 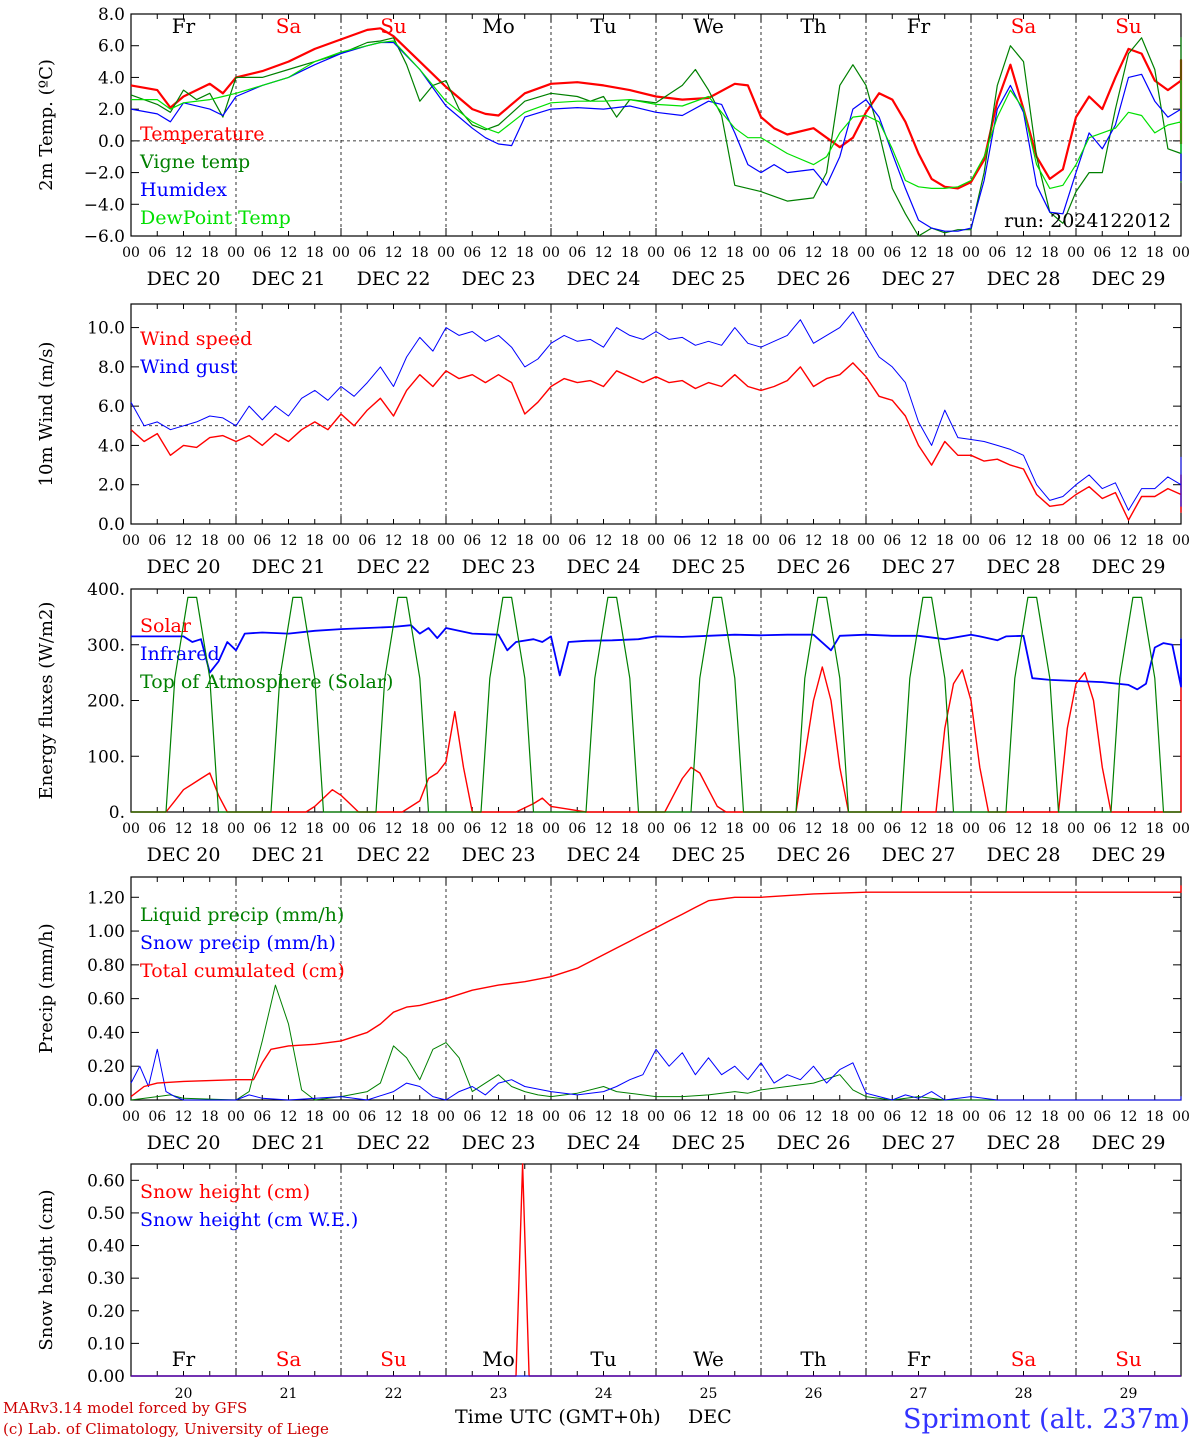 I want to click on legend-entry: Snow precip (mm/h), so click(x=238, y=943).